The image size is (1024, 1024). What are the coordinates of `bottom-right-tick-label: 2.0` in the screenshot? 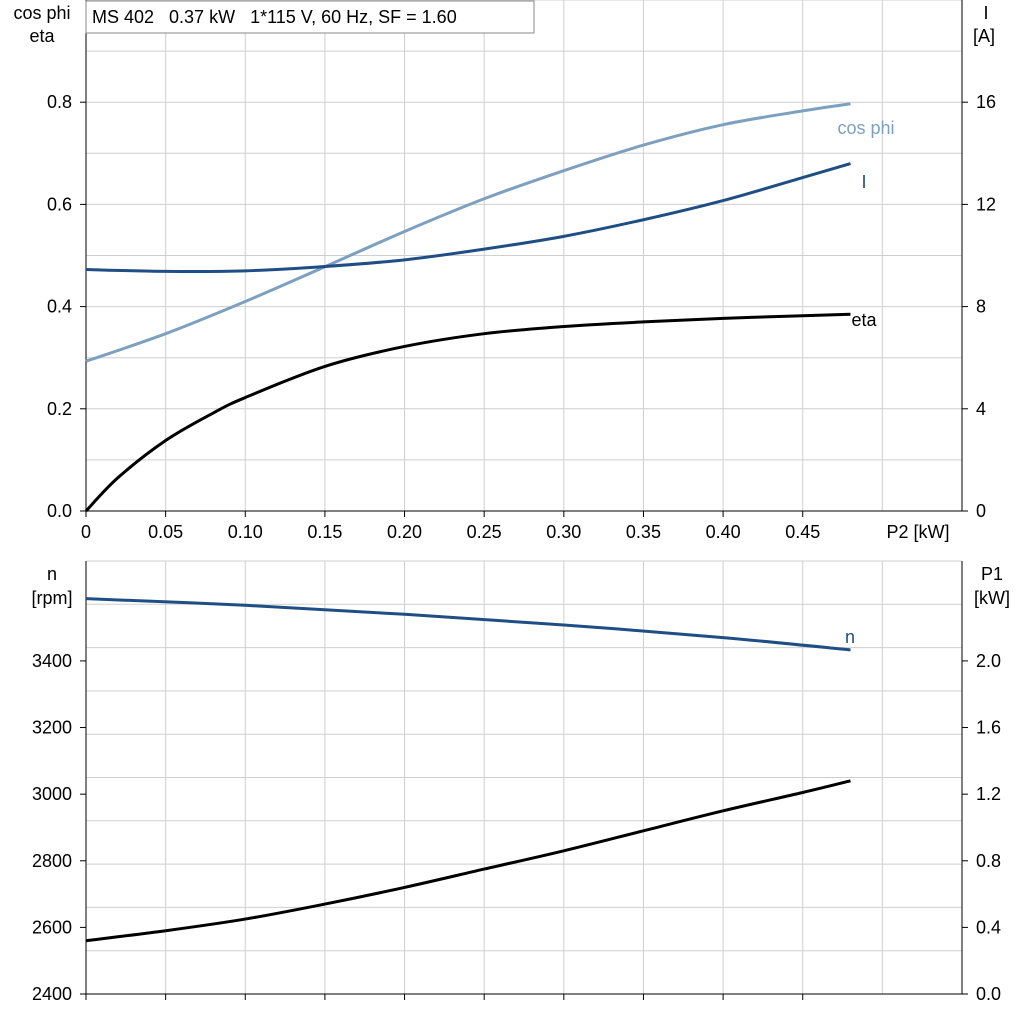 It's located at (988, 661).